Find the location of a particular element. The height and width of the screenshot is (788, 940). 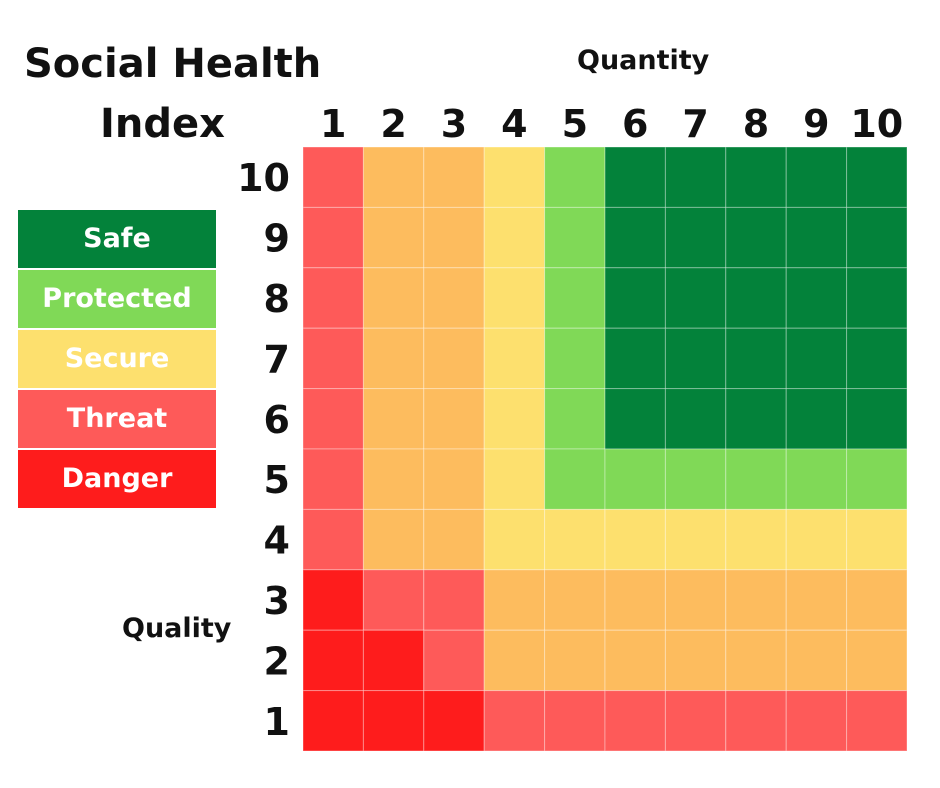

heatmap-cell-q5-n10 is located at coordinates (877, 479).